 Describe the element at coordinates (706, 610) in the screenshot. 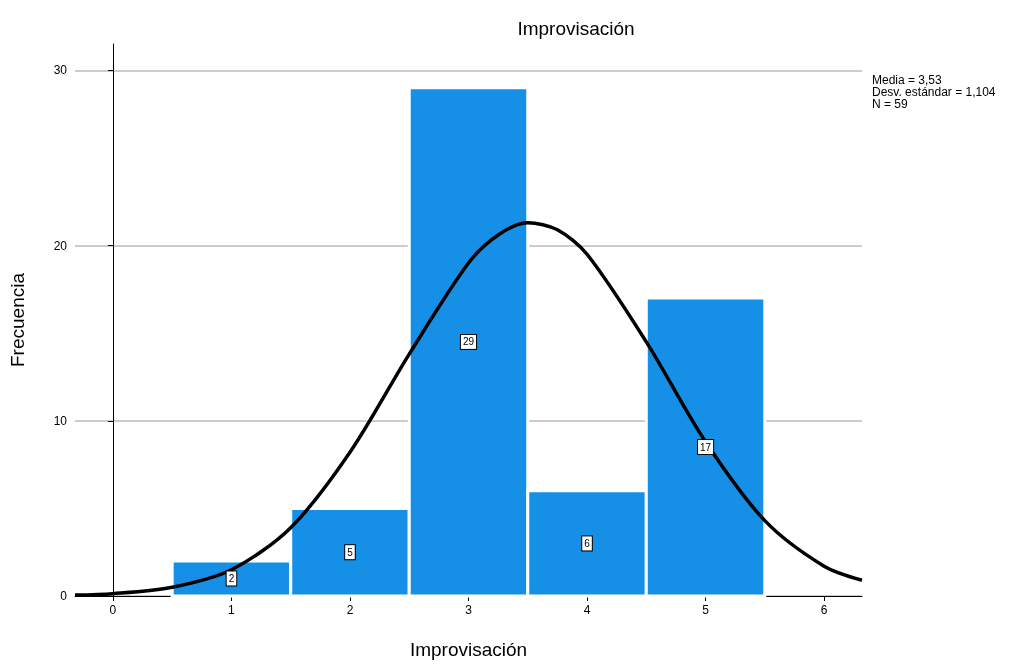

I see `x-tick-label: 5` at that location.